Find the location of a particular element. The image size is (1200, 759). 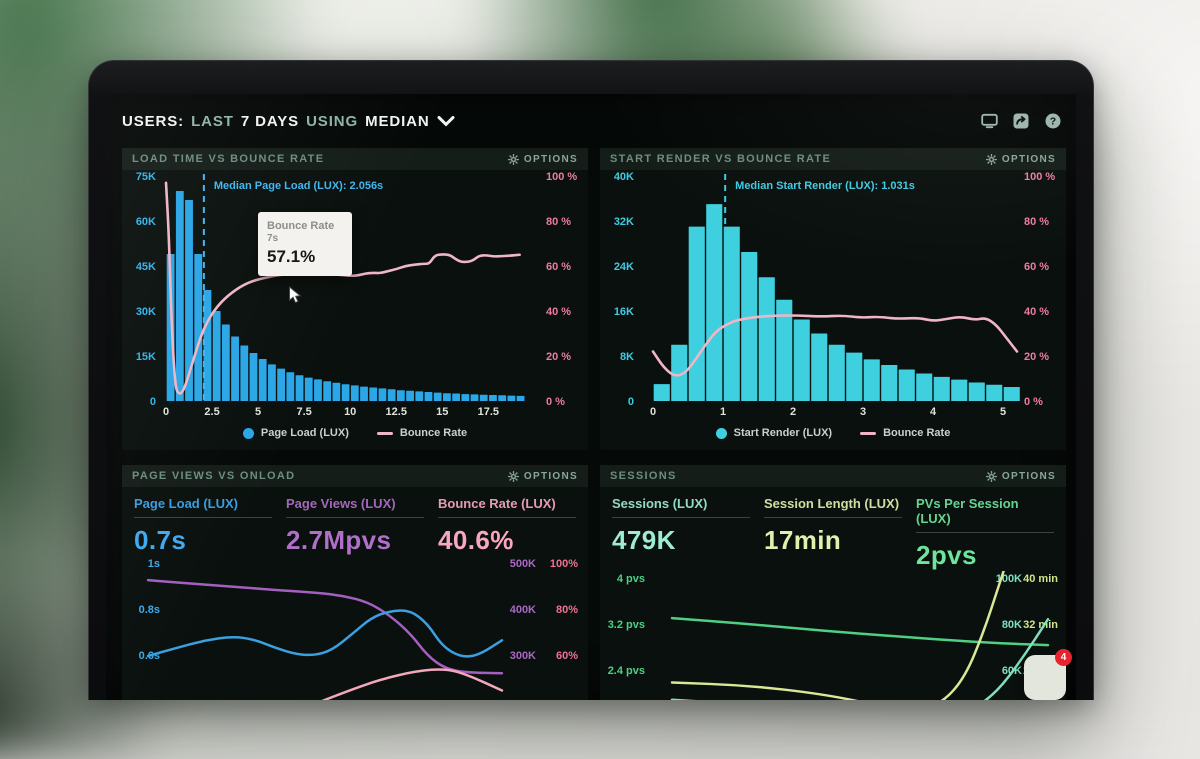

svg-text: 0 % is located at coordinates (1033, 402).